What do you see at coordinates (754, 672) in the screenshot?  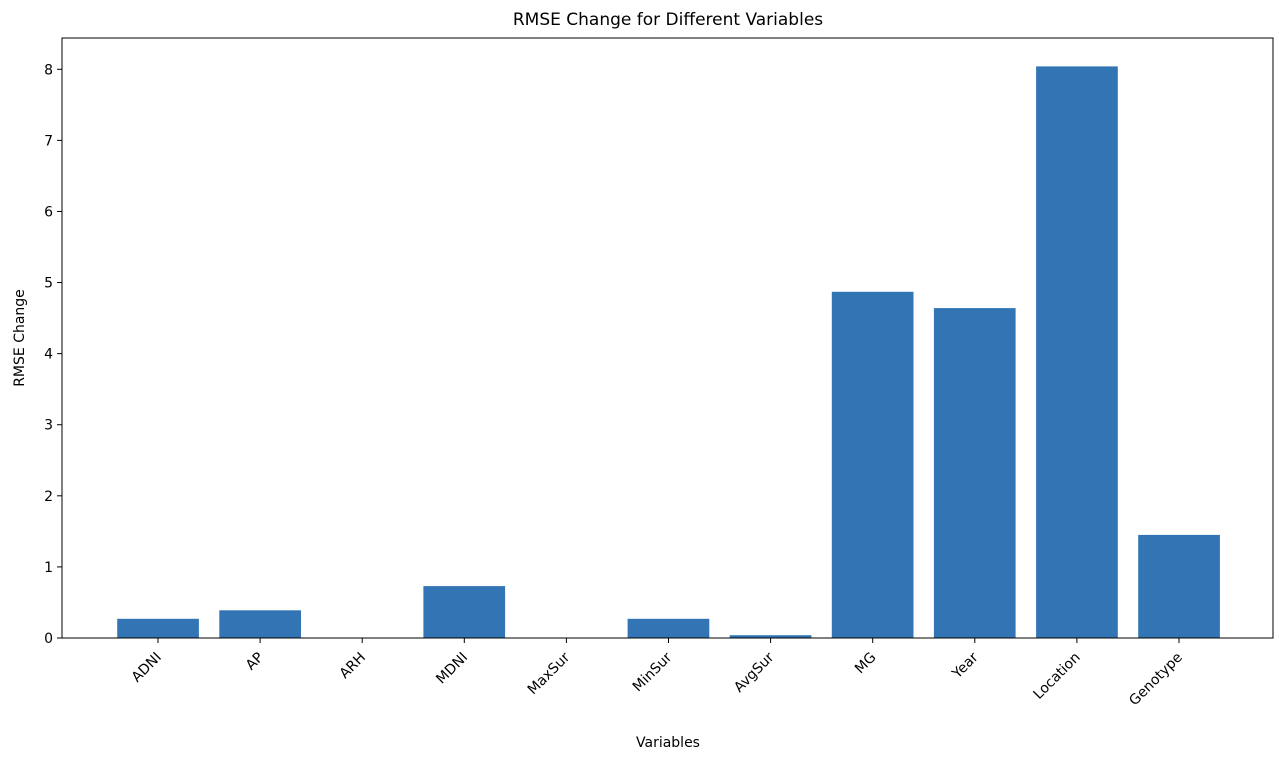 I see `x-tick-label: AvgSur` at bounding box center [754, 672].